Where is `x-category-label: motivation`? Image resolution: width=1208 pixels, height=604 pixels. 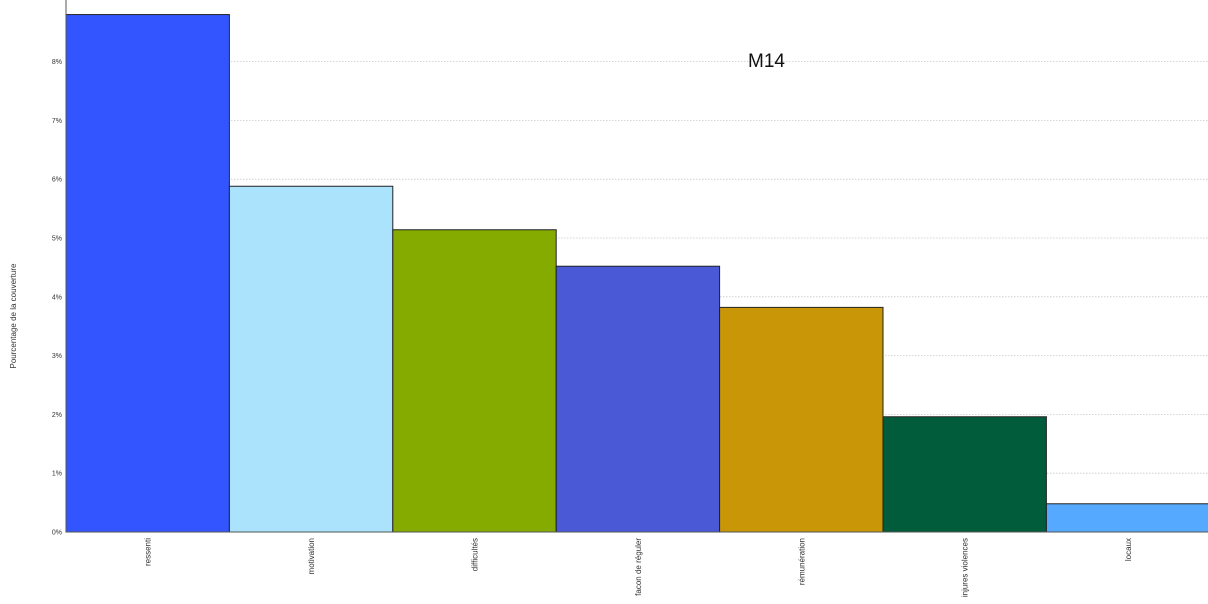 x-category-label: motivation is located at coordinates (311, 556).